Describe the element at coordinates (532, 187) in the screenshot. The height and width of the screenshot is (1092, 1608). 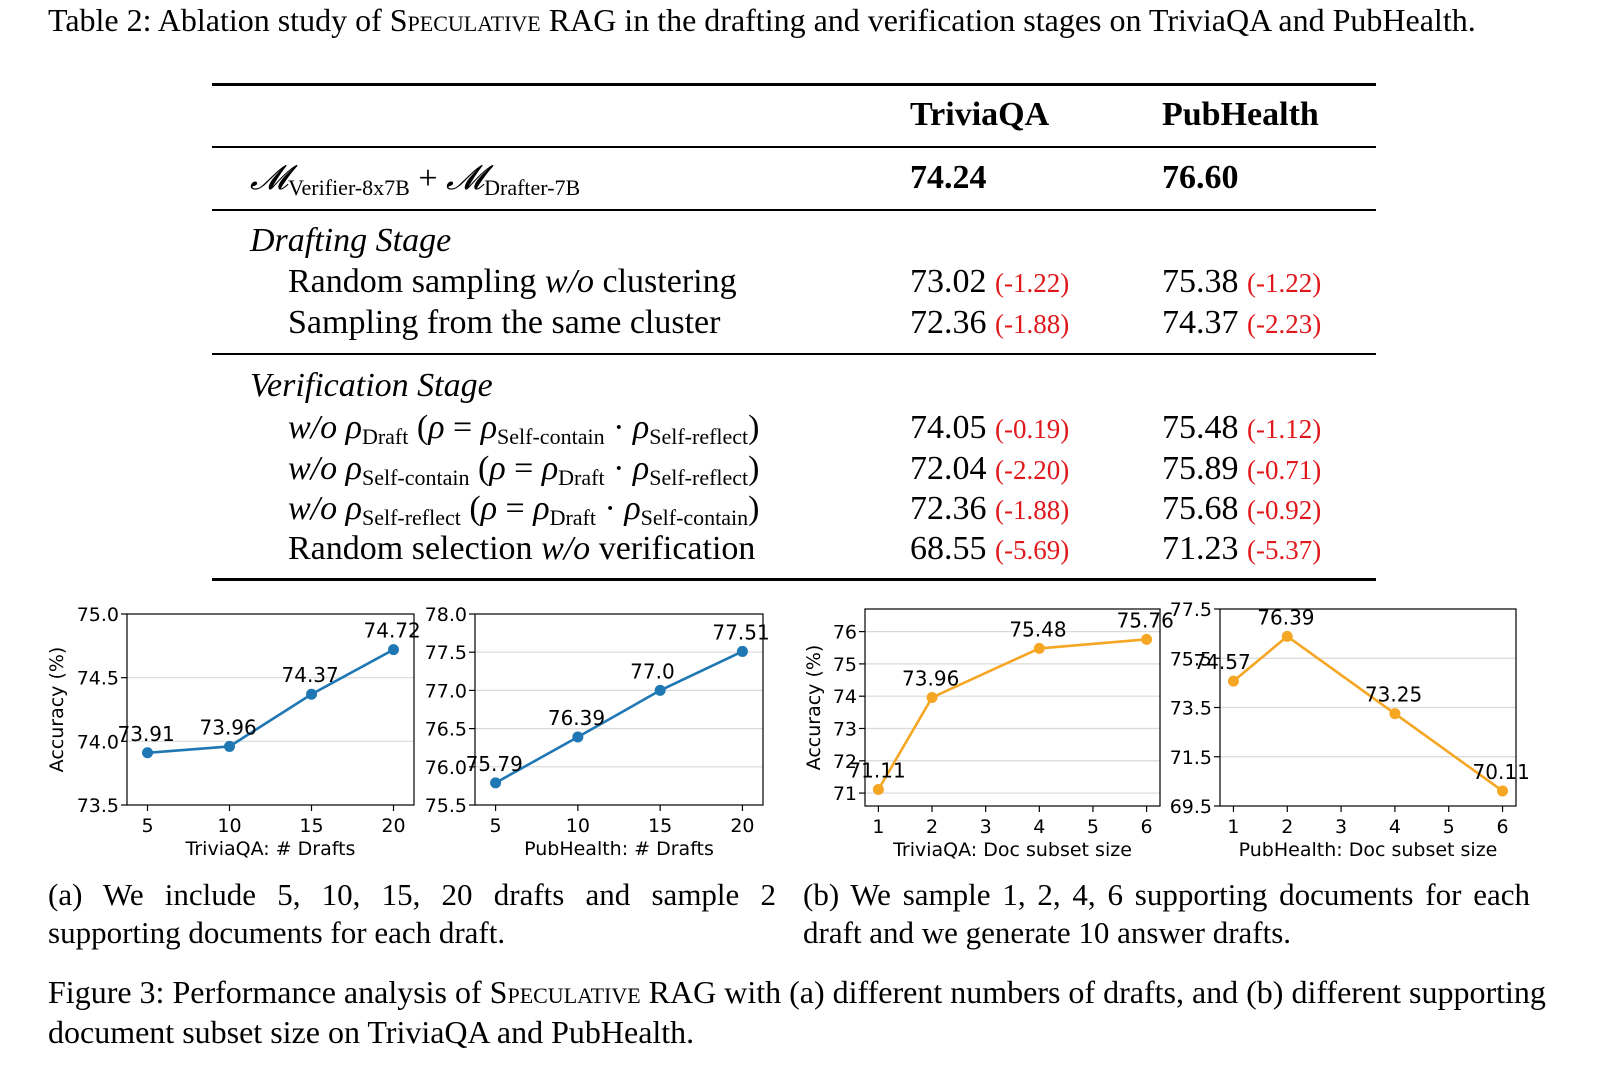
I see `drafter-subscript: Drafter-7B` at that location.